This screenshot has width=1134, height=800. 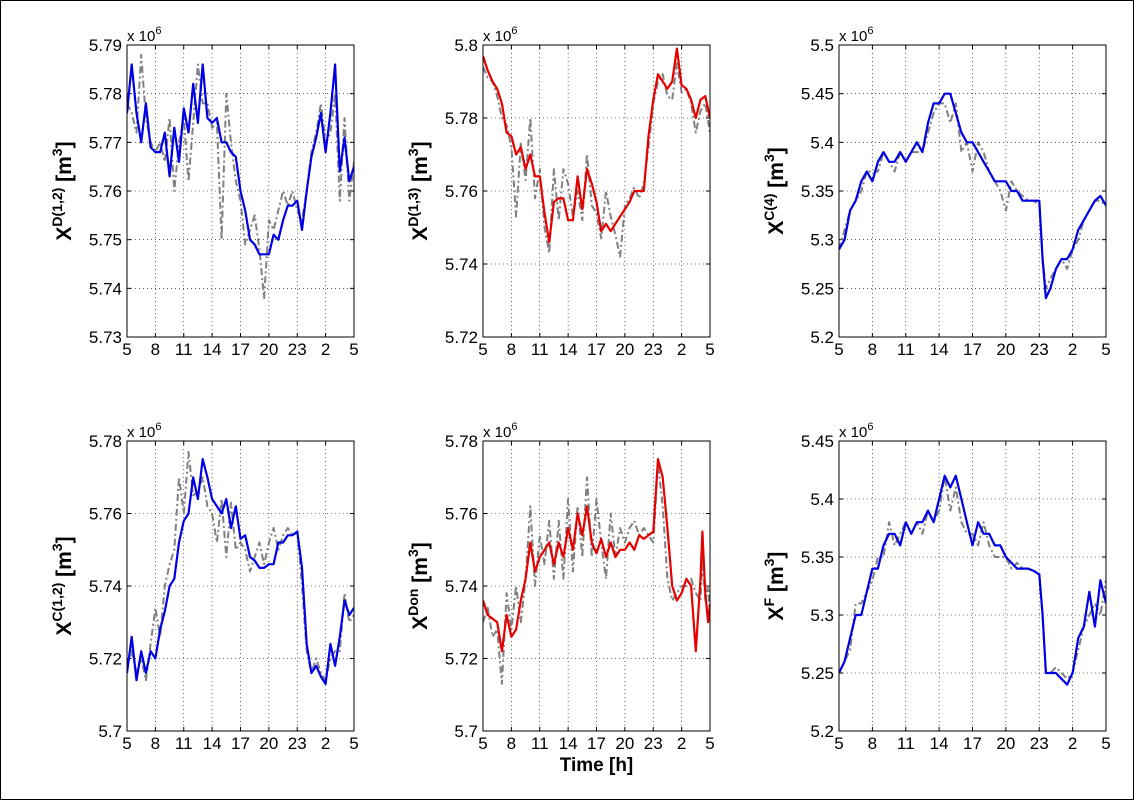 What do you see at coordinates (769, 601) in the screenshot?
I see `y-label-superscript: F` at bounding box center [769, 601].